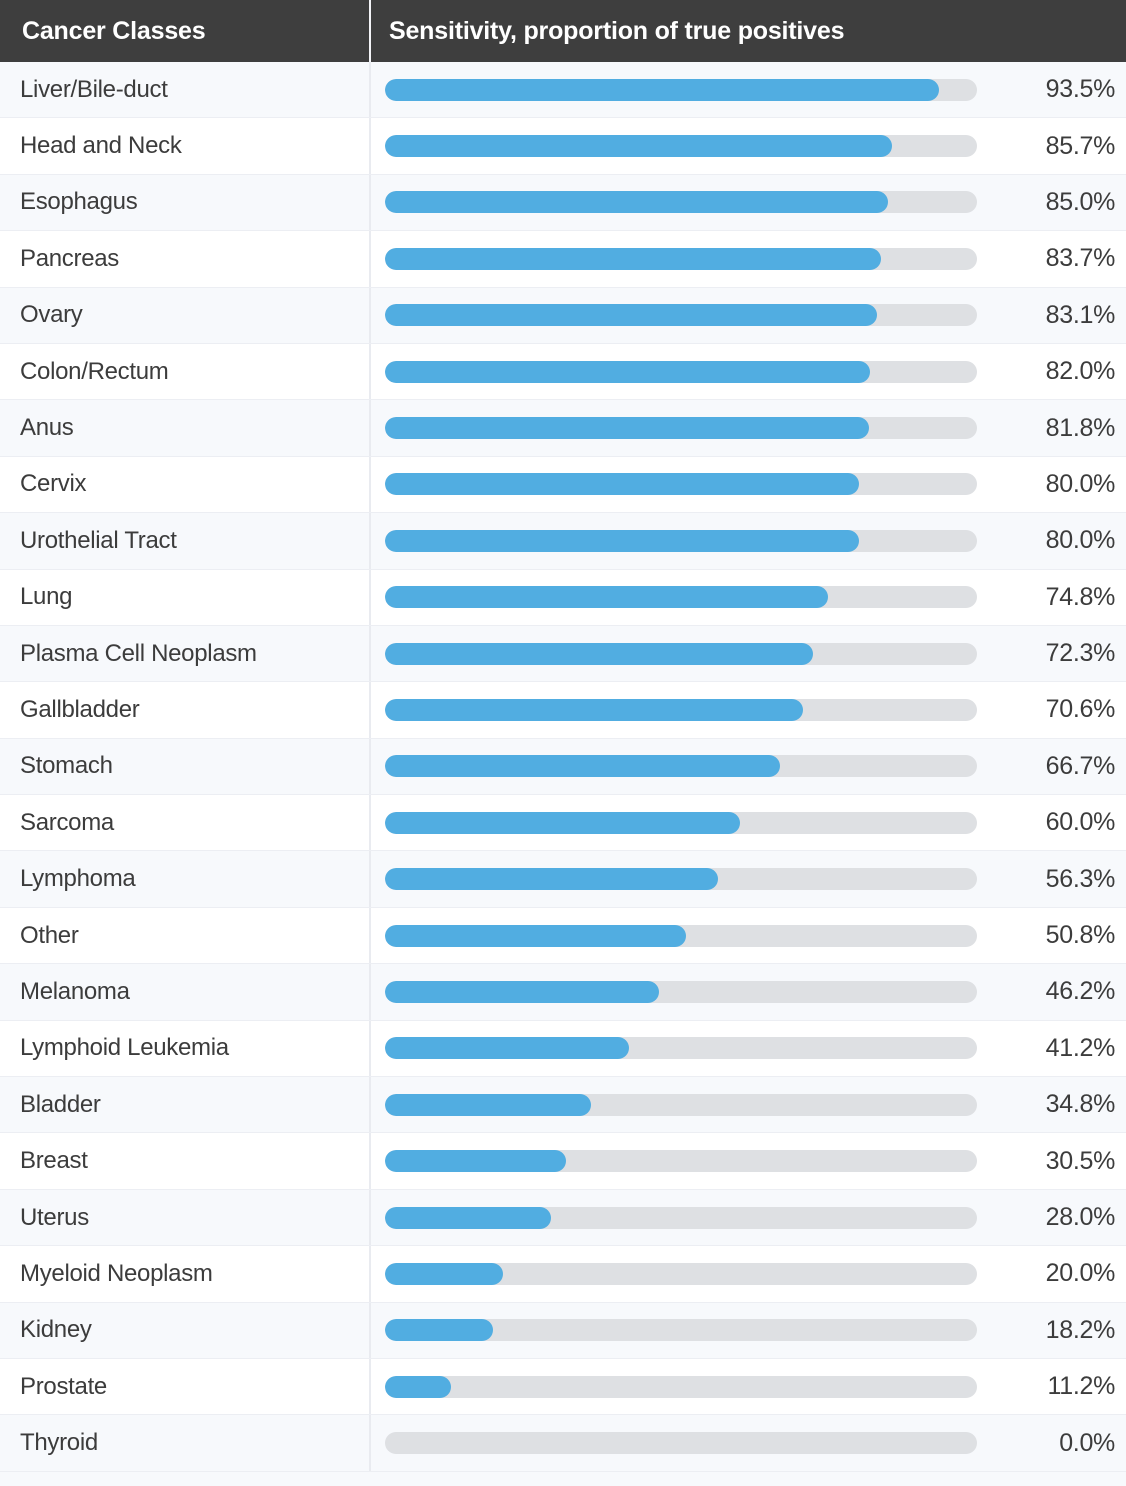 Image resolution: width=1126 pixels, height=1486 pixels. I want to click on sensitivity-value: 34.8%, so click(1080, 1104).